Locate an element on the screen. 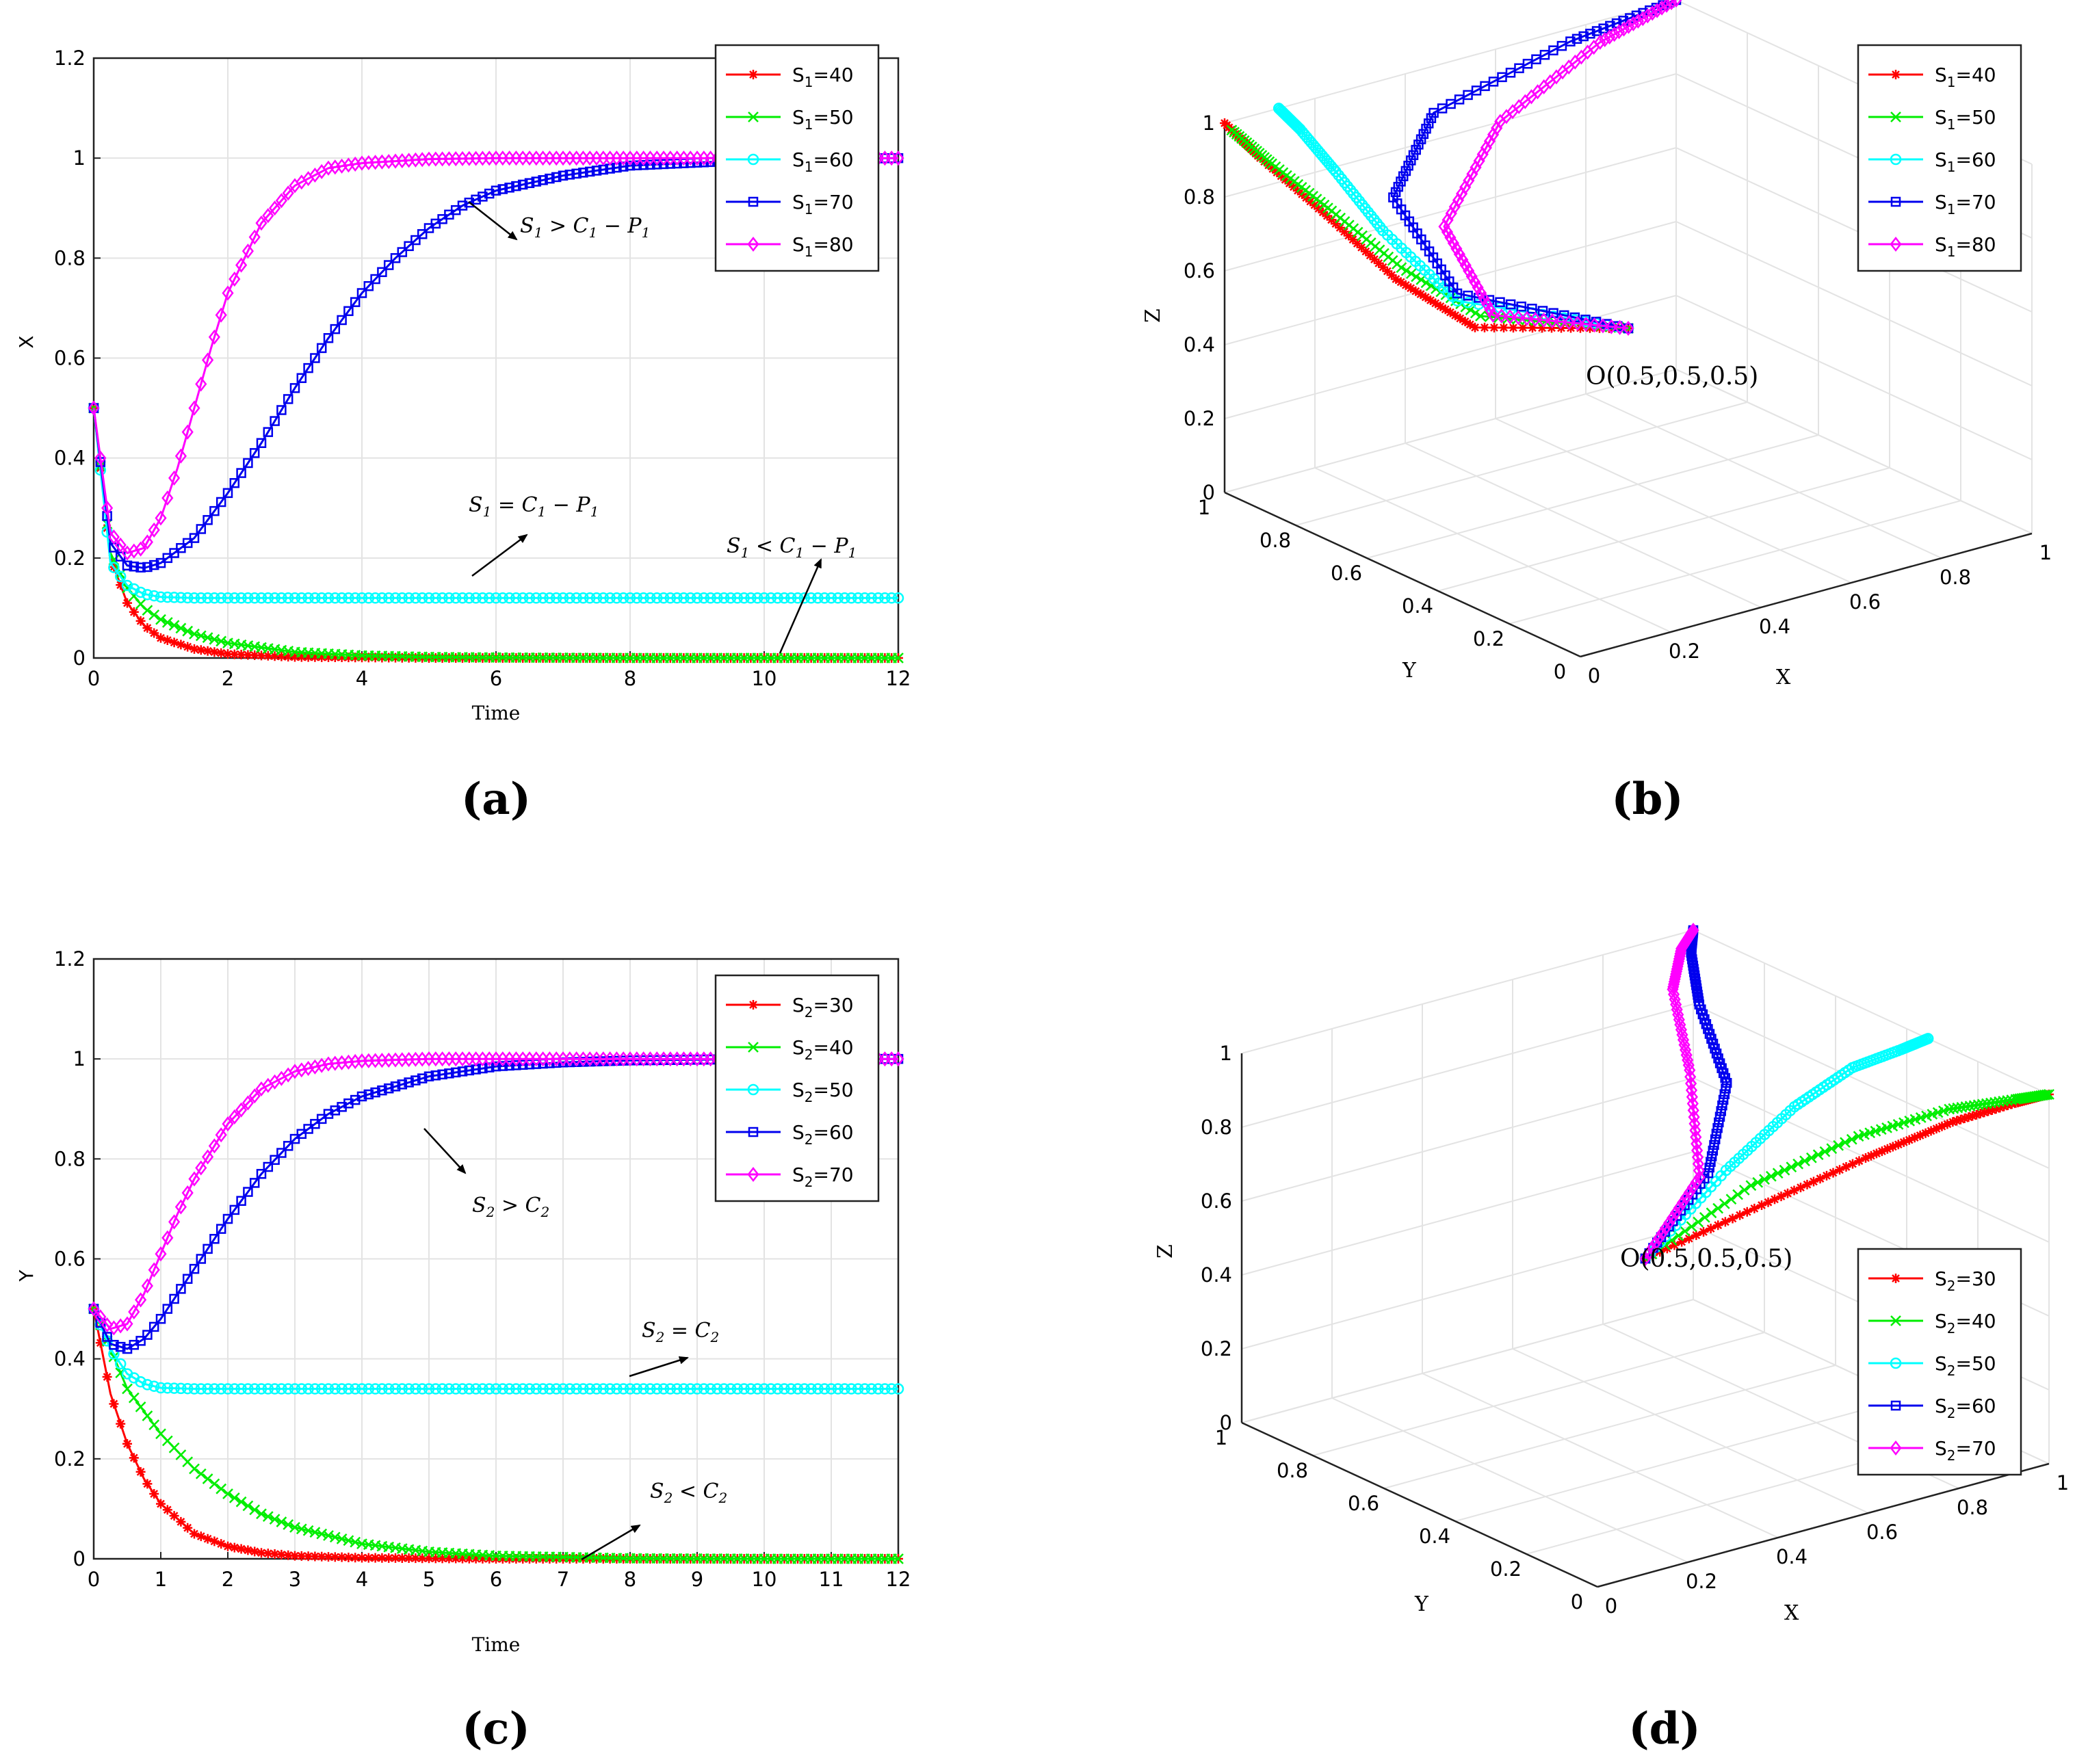 Image resolution: width=2088 pixels, height=1764 pixels. y-tick-label: 1 is located at coordinates (1204, 507).